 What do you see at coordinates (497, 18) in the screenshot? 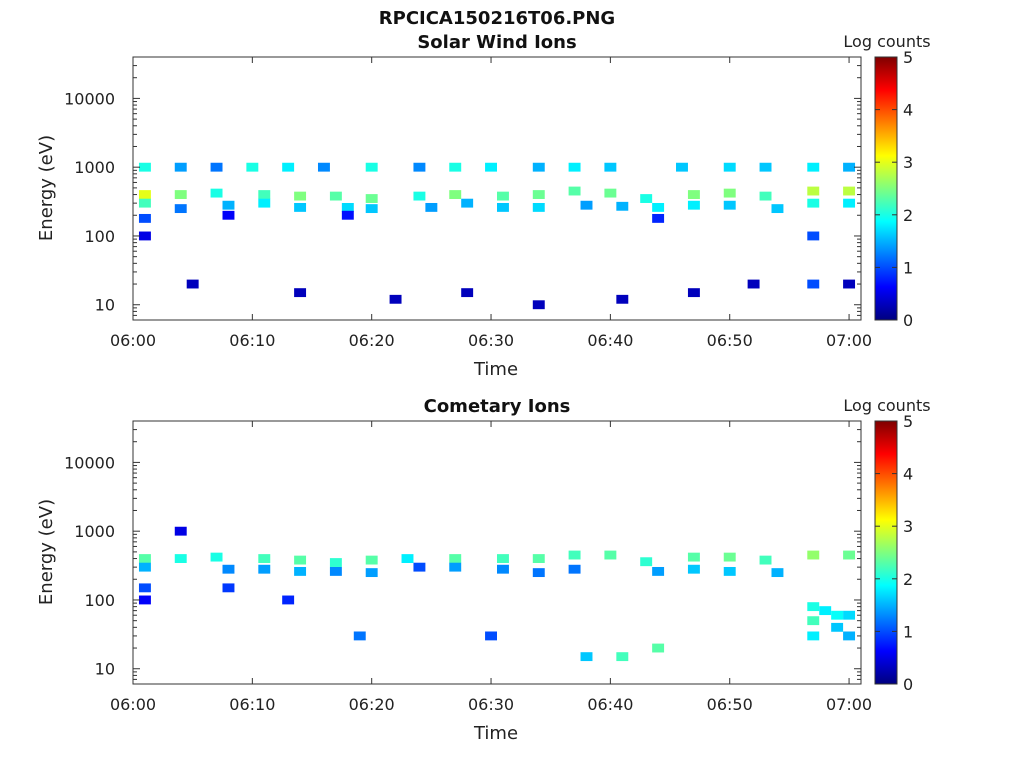
I see `figure-title: RPCICA150216T06.PNG` at bounding box center [497, 18].